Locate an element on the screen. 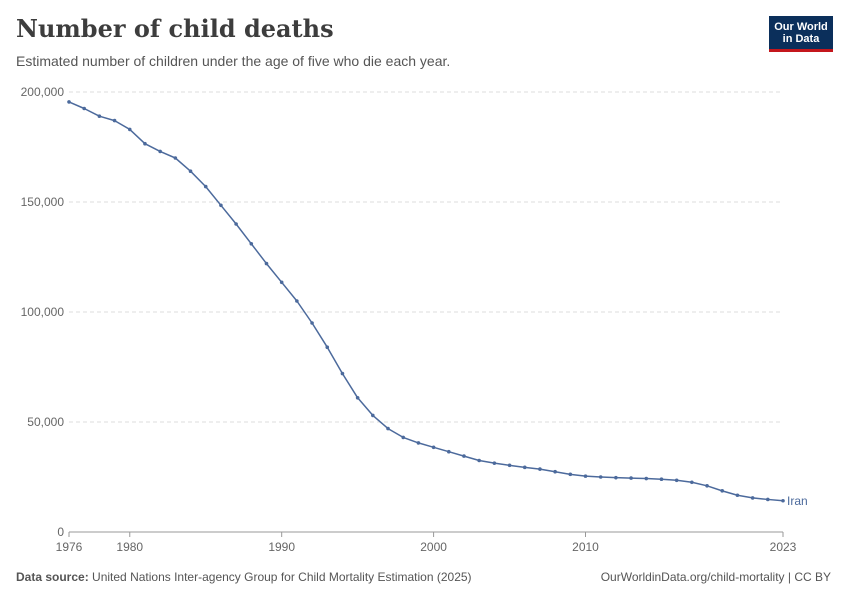 Image resolution: width=850 pixels, height=600 pixels. x-axis: 1976 1980 1990 2000 2010 2023 is located at coordinates (426, 542).